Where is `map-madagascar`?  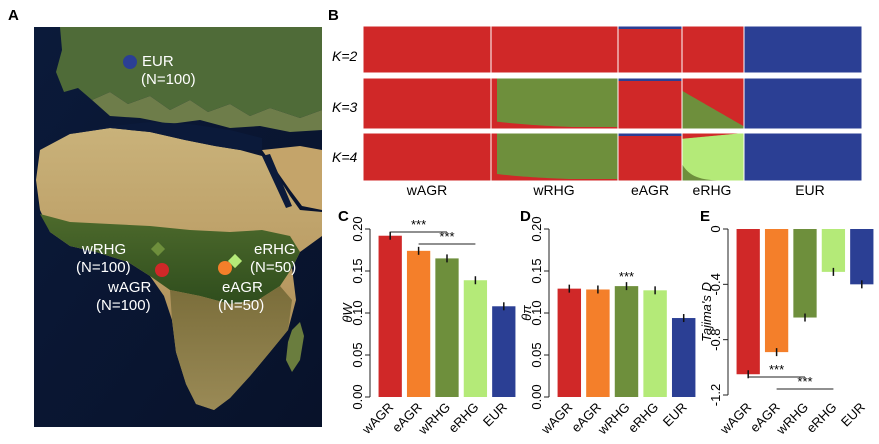 map-madagascar is located at coordinates (295, 347).